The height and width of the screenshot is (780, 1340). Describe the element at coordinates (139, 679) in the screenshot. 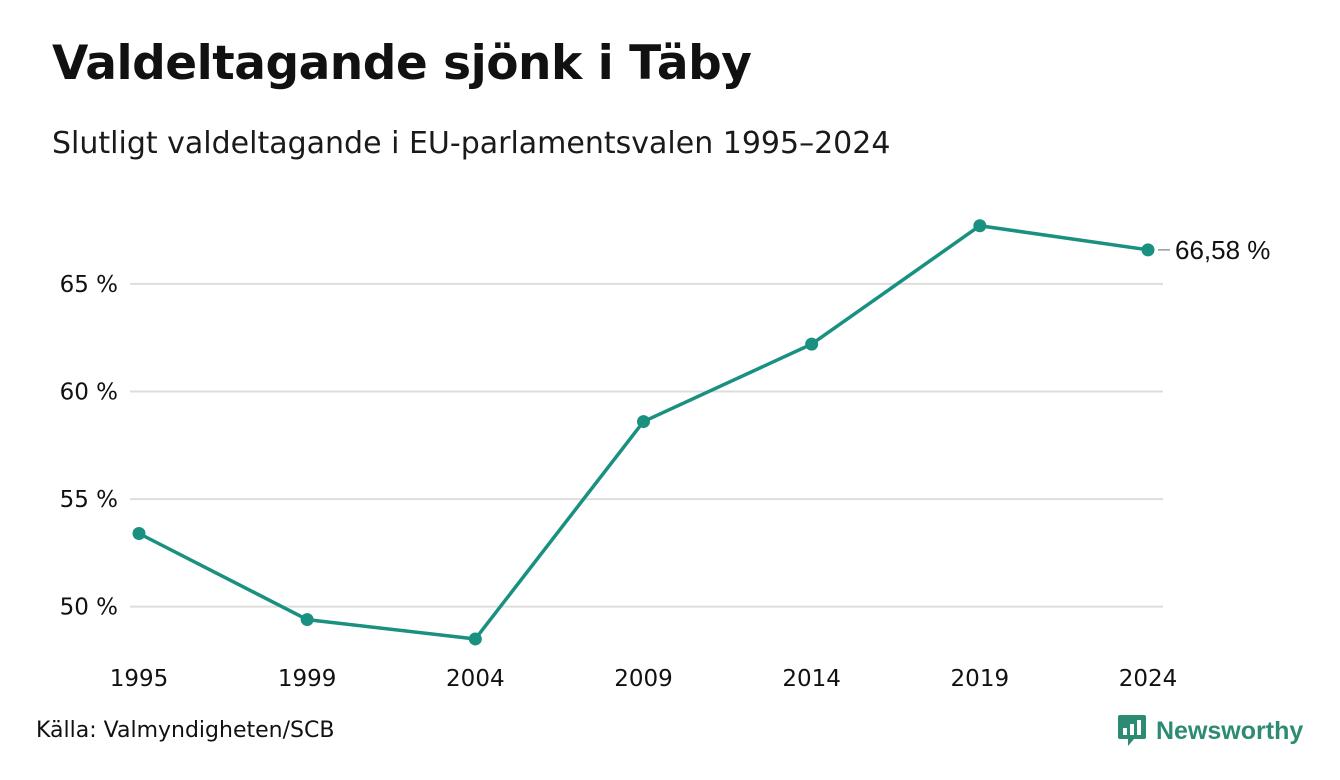

I see `x-tick-label: 1995` at that location.